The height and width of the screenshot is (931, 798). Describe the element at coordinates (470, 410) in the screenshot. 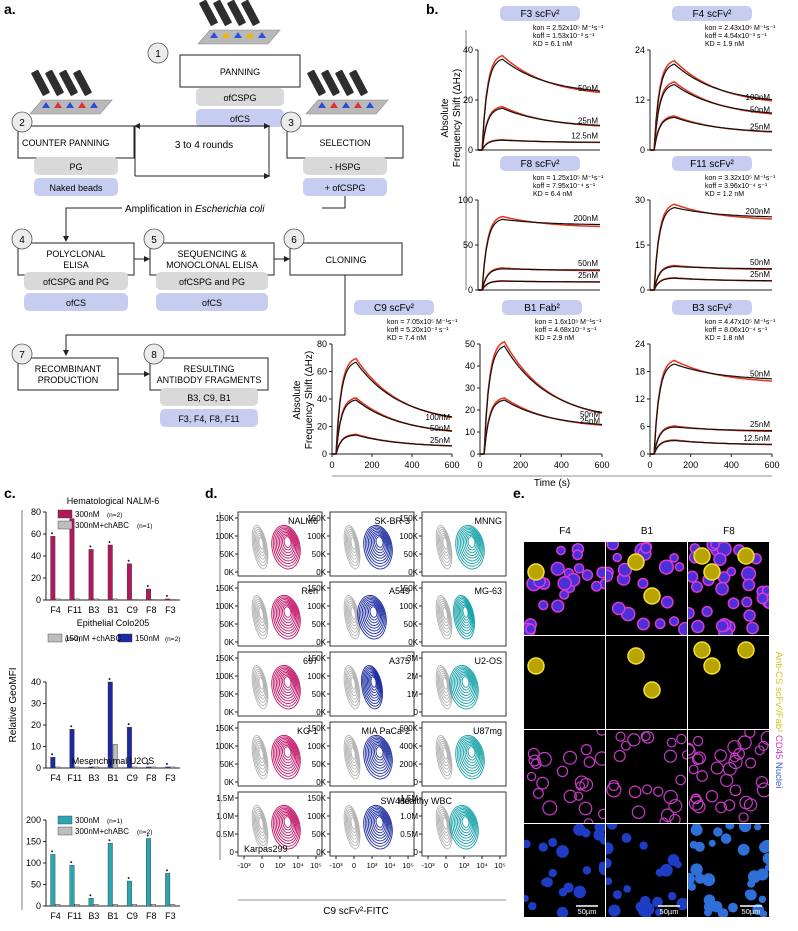

I see `y-tick-label: 20` at that location.